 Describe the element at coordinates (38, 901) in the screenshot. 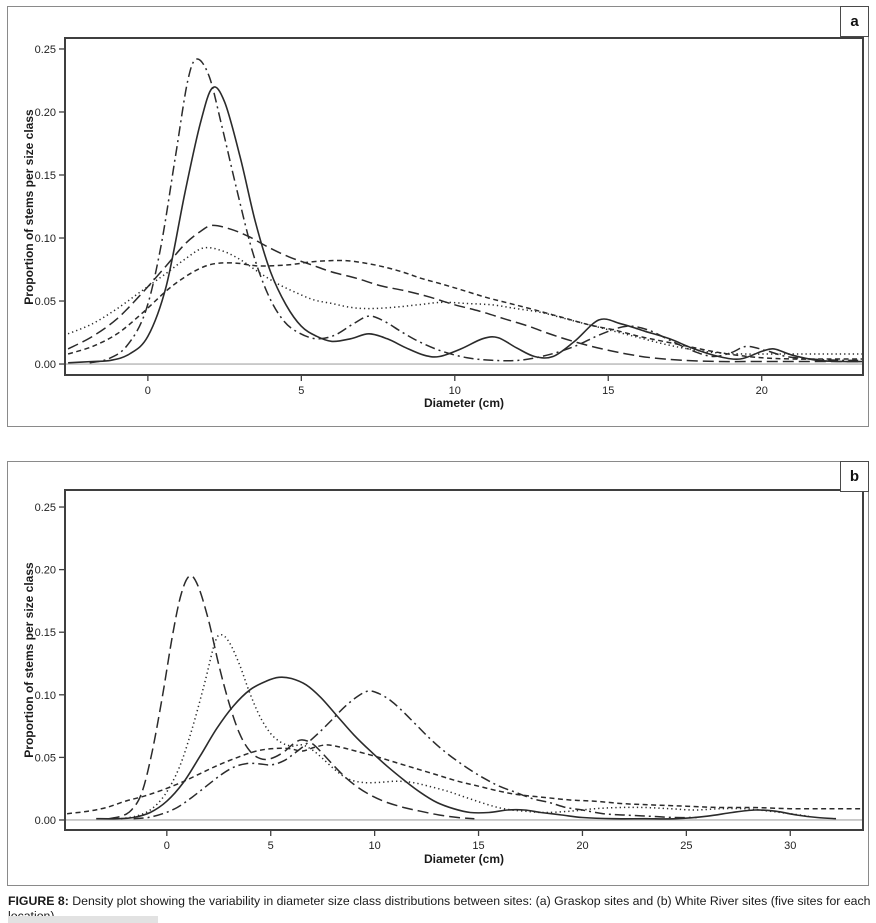

I see `figure-caption-label: FIGURE 8:` at that location.